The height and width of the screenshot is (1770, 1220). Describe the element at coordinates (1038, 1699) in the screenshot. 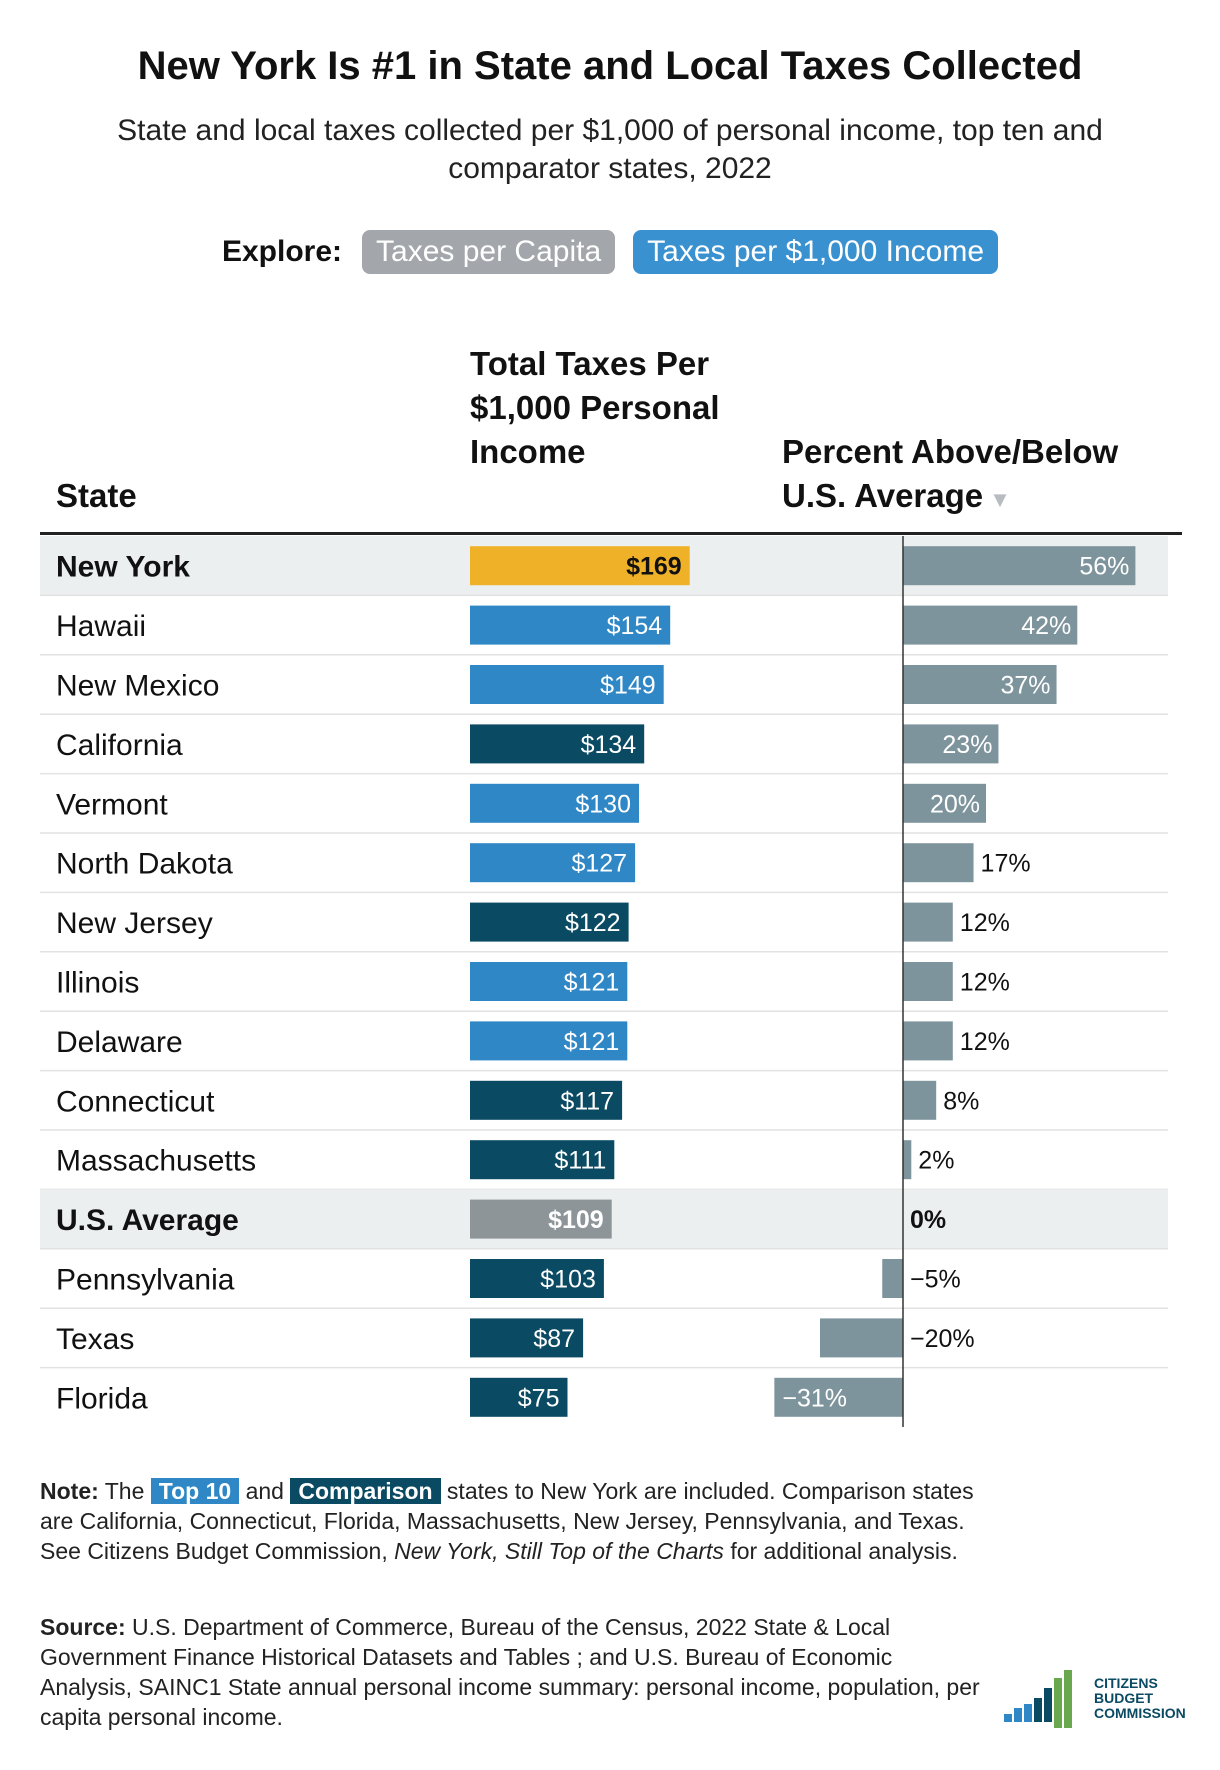

I see `logo-bars-icon` at that location.